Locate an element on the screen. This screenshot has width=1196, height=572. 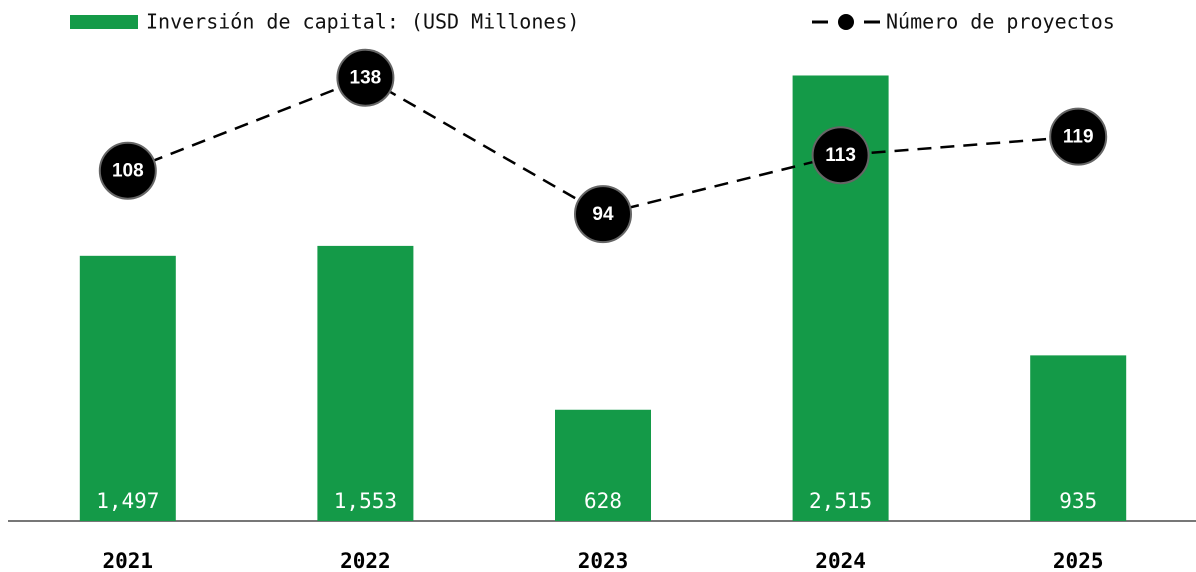
point-label: 138 is located at coordinates (366, 78).